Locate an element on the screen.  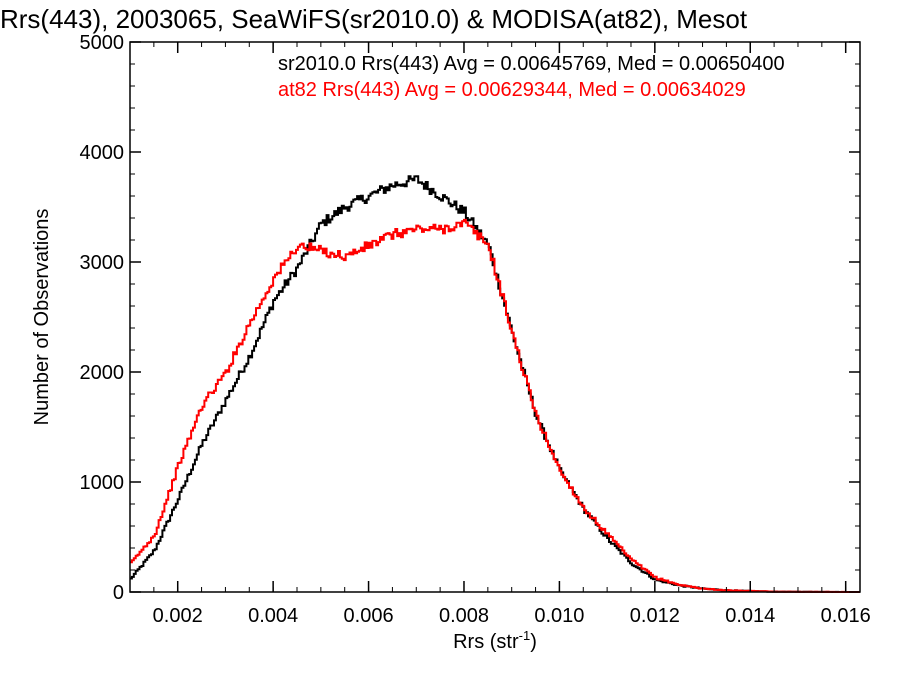
x-axis-label-close: ) is located at coordinates (533, 642).